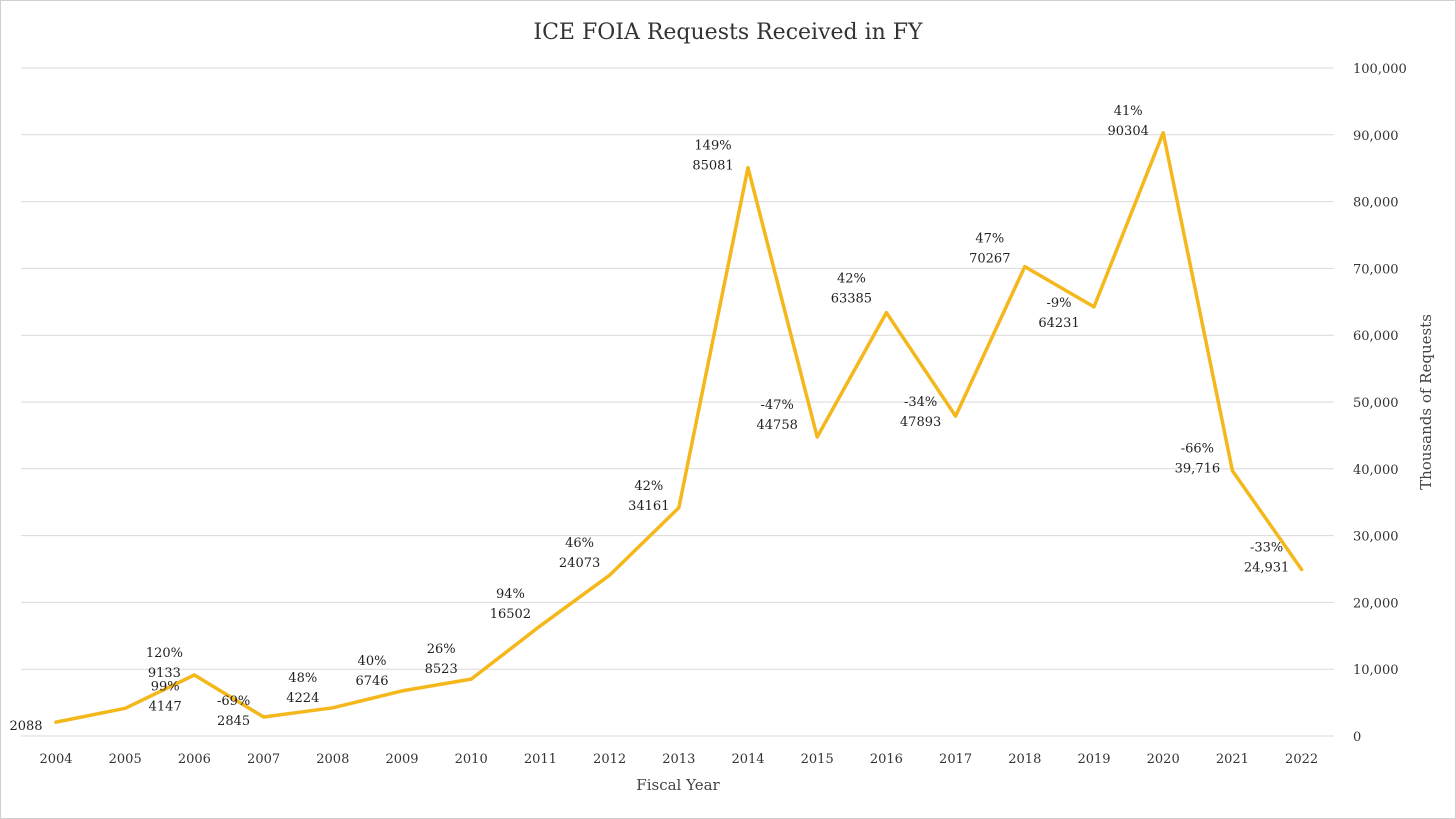  What do you see at coordinates (441, 649) in the screenshot?
I see `data-label-pct: 26%` at bounding box center [441, 649].